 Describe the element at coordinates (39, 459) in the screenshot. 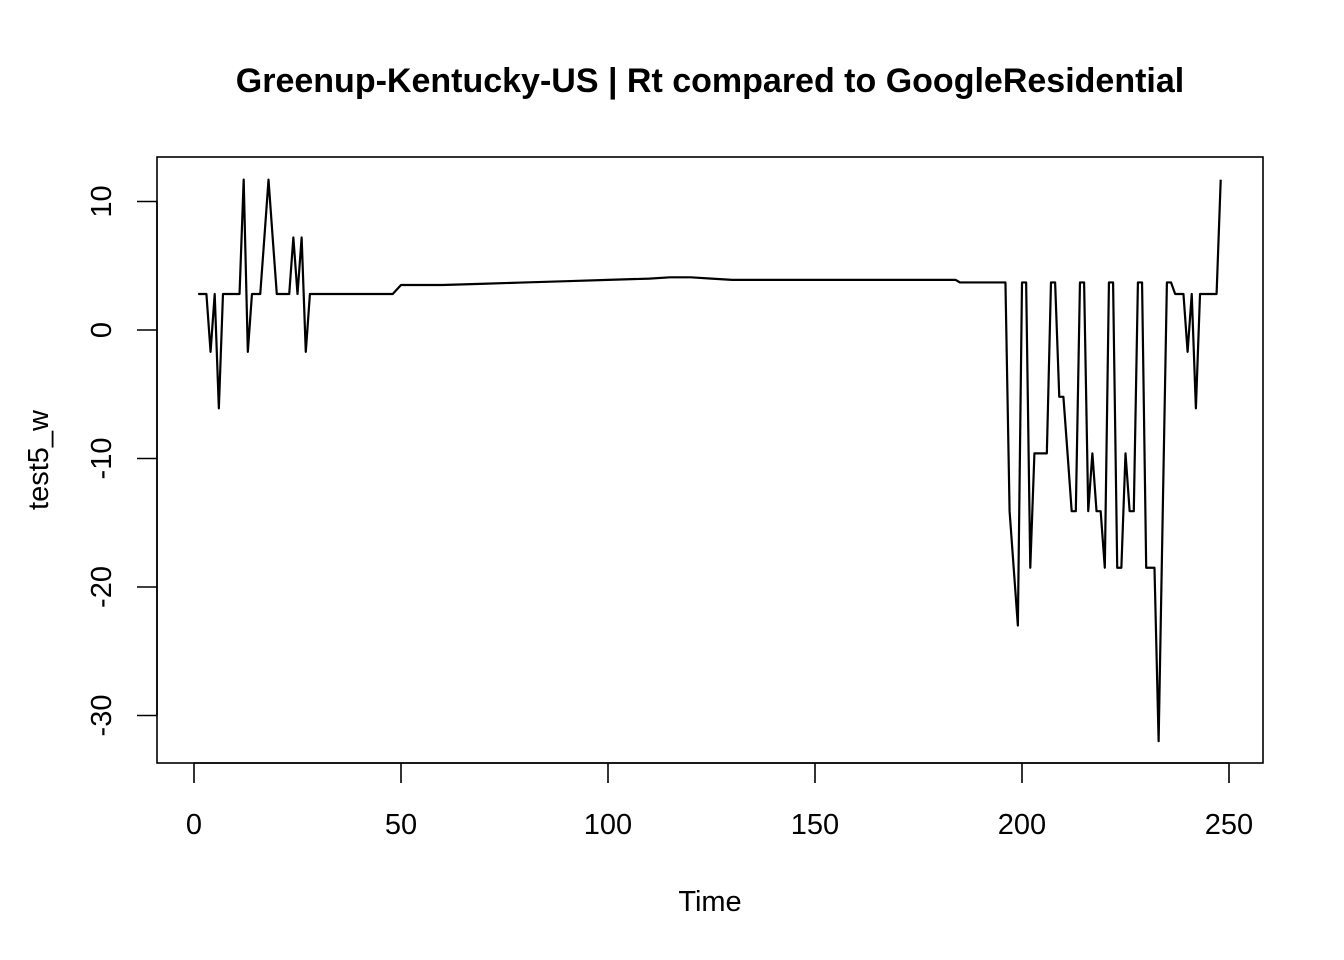

I see `y-axis-label: test5_w` at that location.